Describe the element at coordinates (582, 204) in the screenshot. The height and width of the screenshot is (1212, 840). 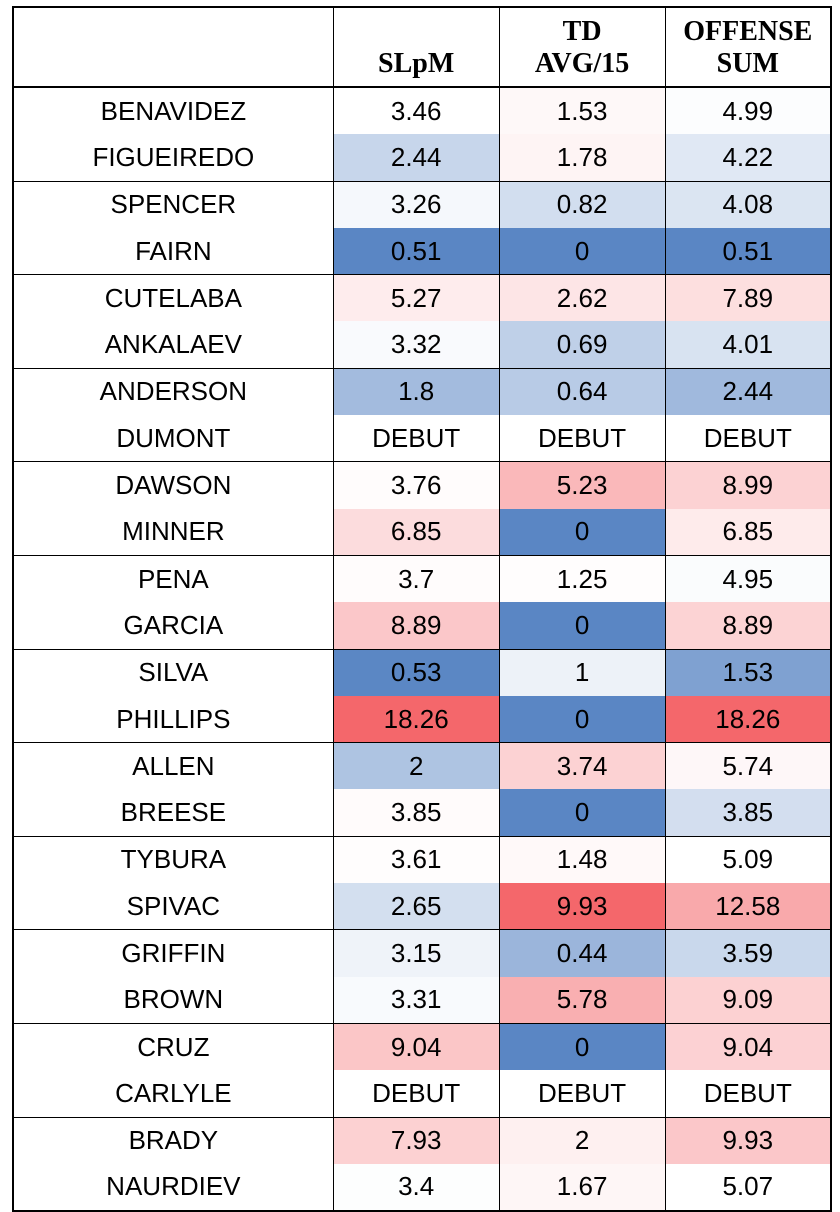
I see `td-avg-cell: 0.82` at that location.